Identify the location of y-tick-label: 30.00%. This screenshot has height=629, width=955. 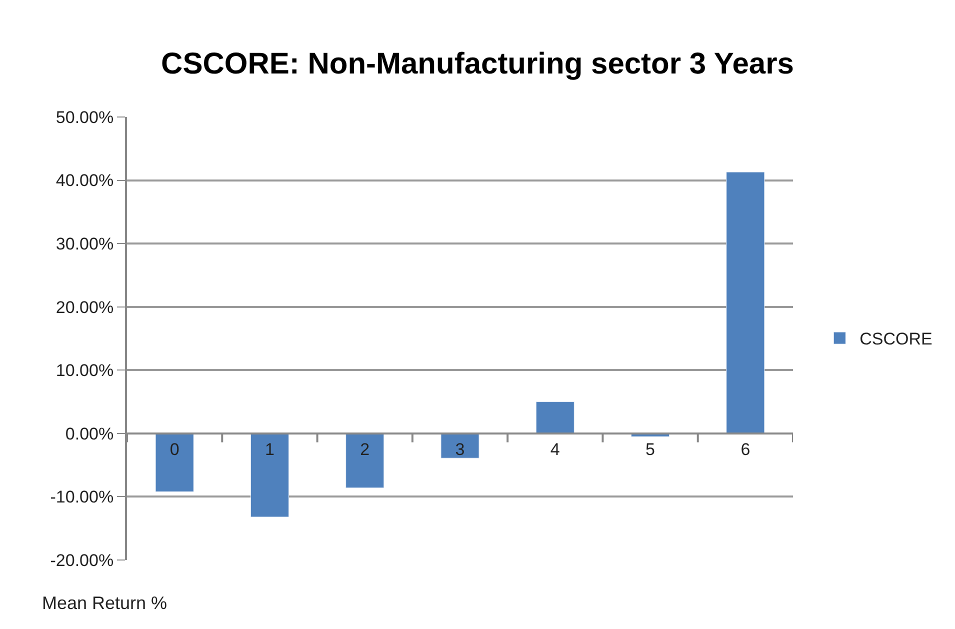
(85, 244).